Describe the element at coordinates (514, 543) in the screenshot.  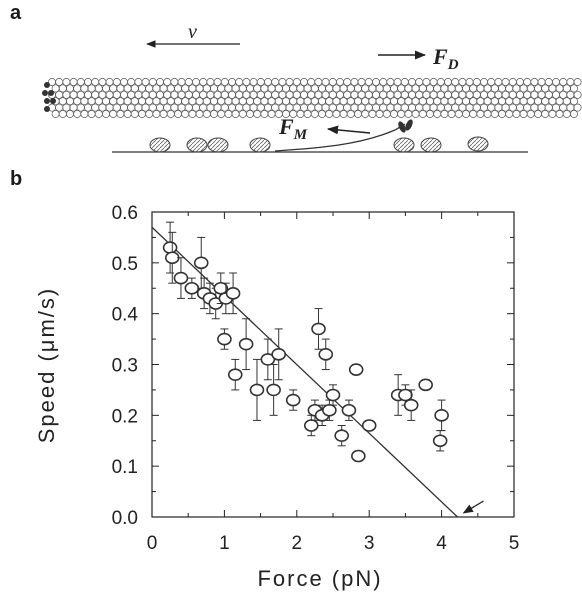
I see `x-tick-label: 5` at that location.